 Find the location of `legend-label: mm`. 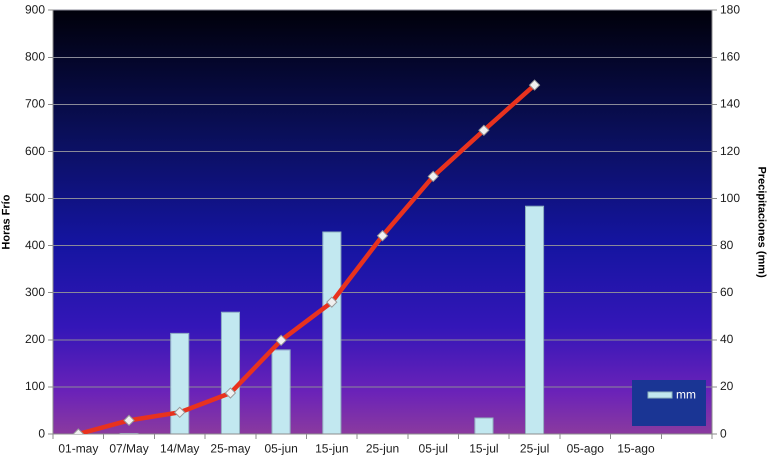

legend-label: mm is located at coordinates (686, 394).